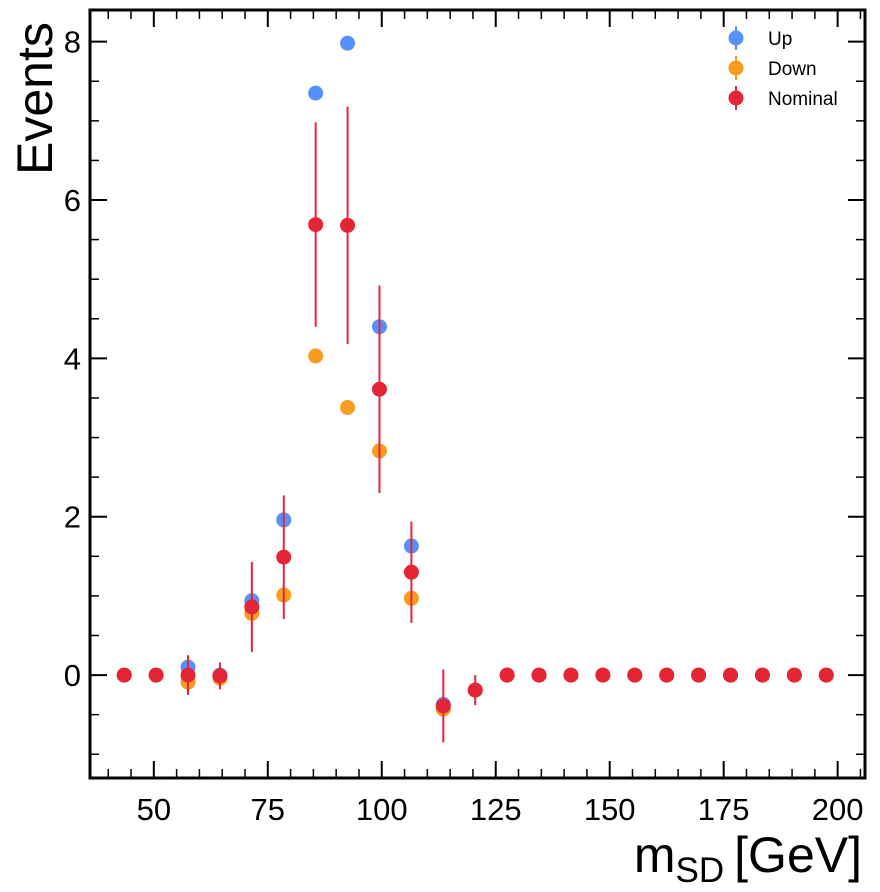  I want to click on x-tick-label: 50, so click(154, 809).